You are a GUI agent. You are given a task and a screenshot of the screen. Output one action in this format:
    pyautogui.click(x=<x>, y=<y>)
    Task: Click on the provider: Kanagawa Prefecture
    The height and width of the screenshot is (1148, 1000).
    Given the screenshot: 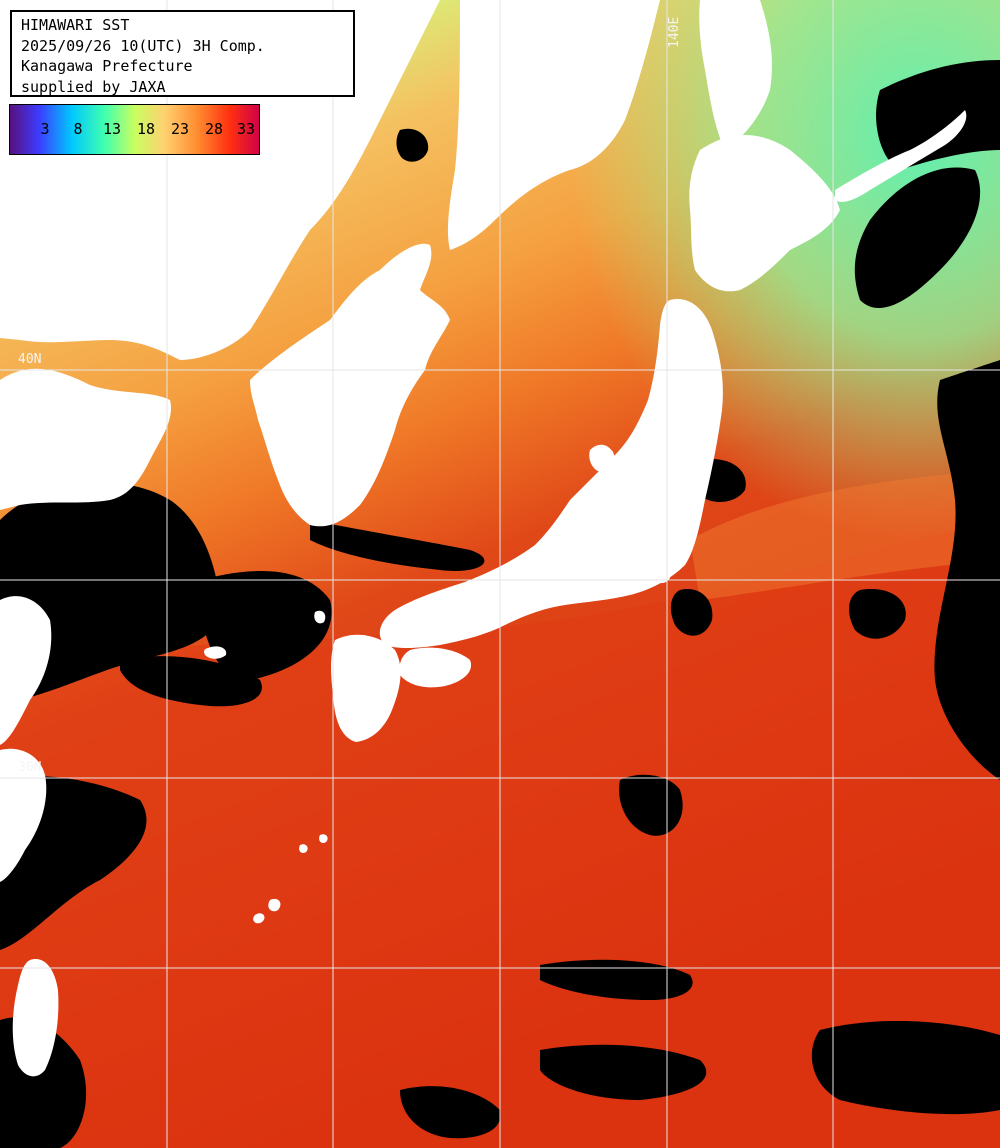 What is the action you would take?
    pyautogui.click(x=107, y=66)
    